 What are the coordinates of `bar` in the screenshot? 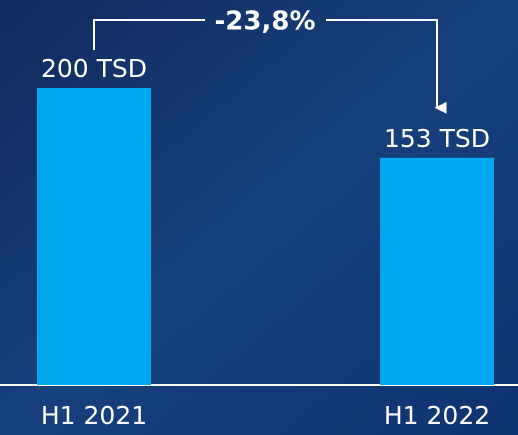 It's located at (437, 271).